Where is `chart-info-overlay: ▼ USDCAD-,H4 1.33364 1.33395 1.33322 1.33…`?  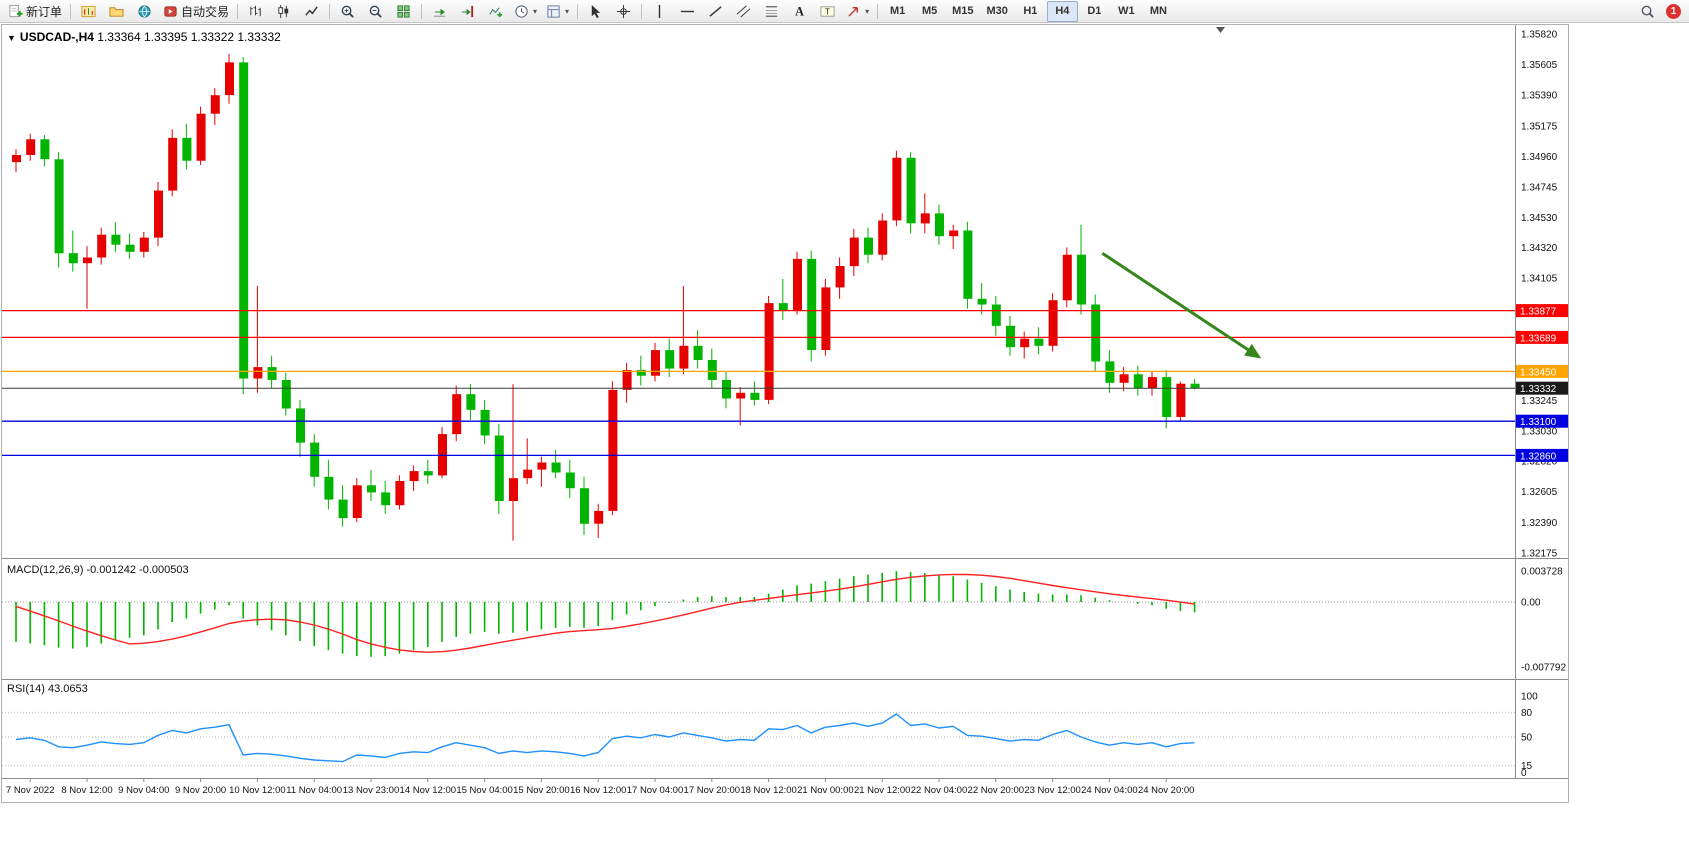
chart-info-overlay: ▼ USDCAD-,H4 1.33364 1.33395 1.33322 1.33… is located at coordinates (144, 37).